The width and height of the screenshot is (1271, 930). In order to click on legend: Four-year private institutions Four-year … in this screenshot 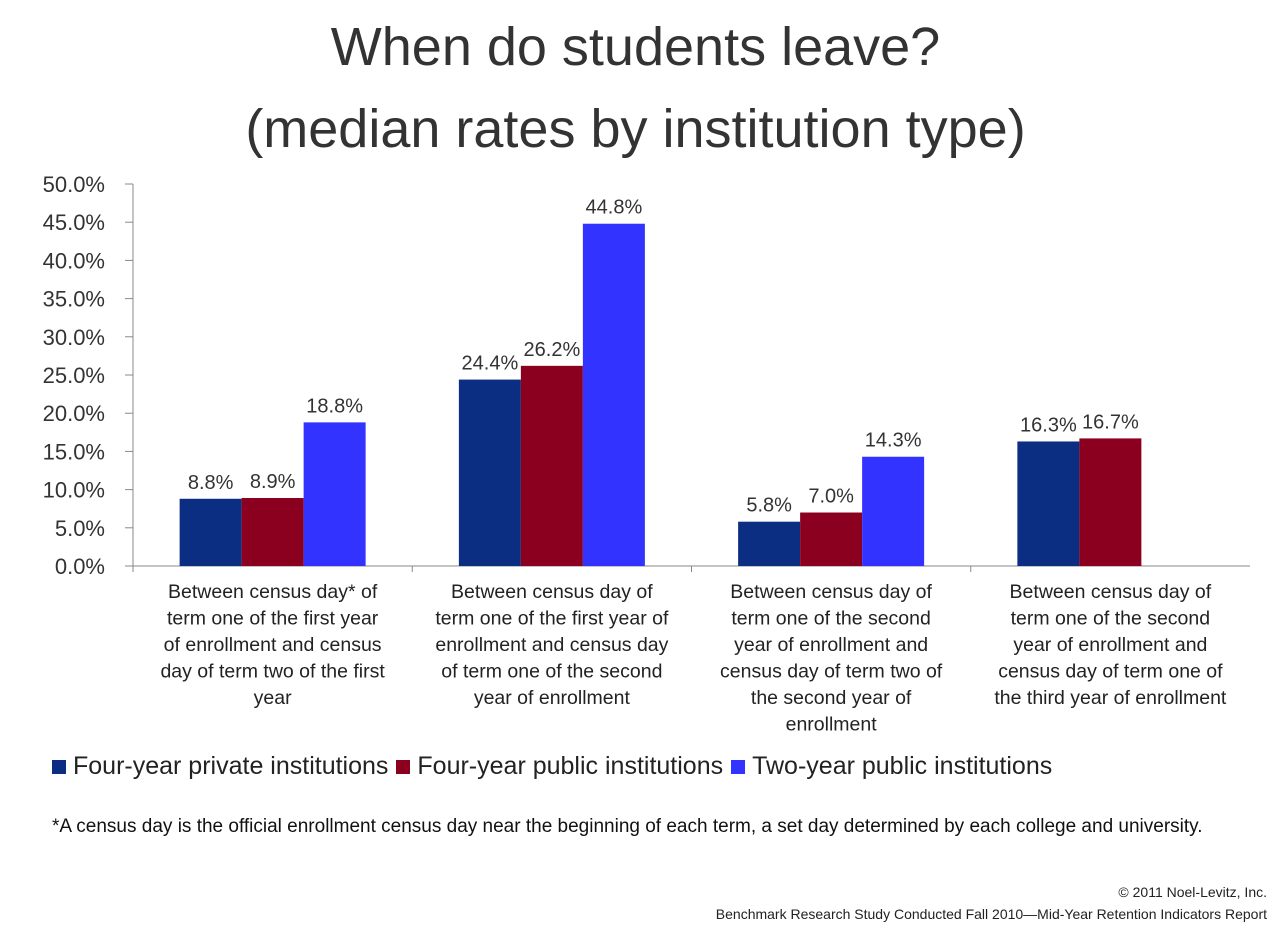, I will do `click(556, 766)`.